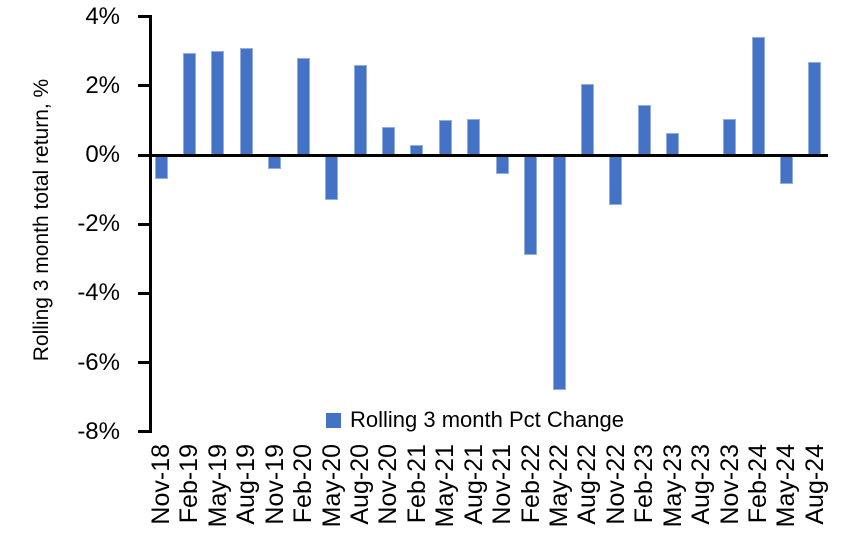 This screenshot has height=539, width=852. What do you see at coordinates (102, 85) in the screenshot?
I see `y-tick-label: 2%` at bounding box center [102, 85].